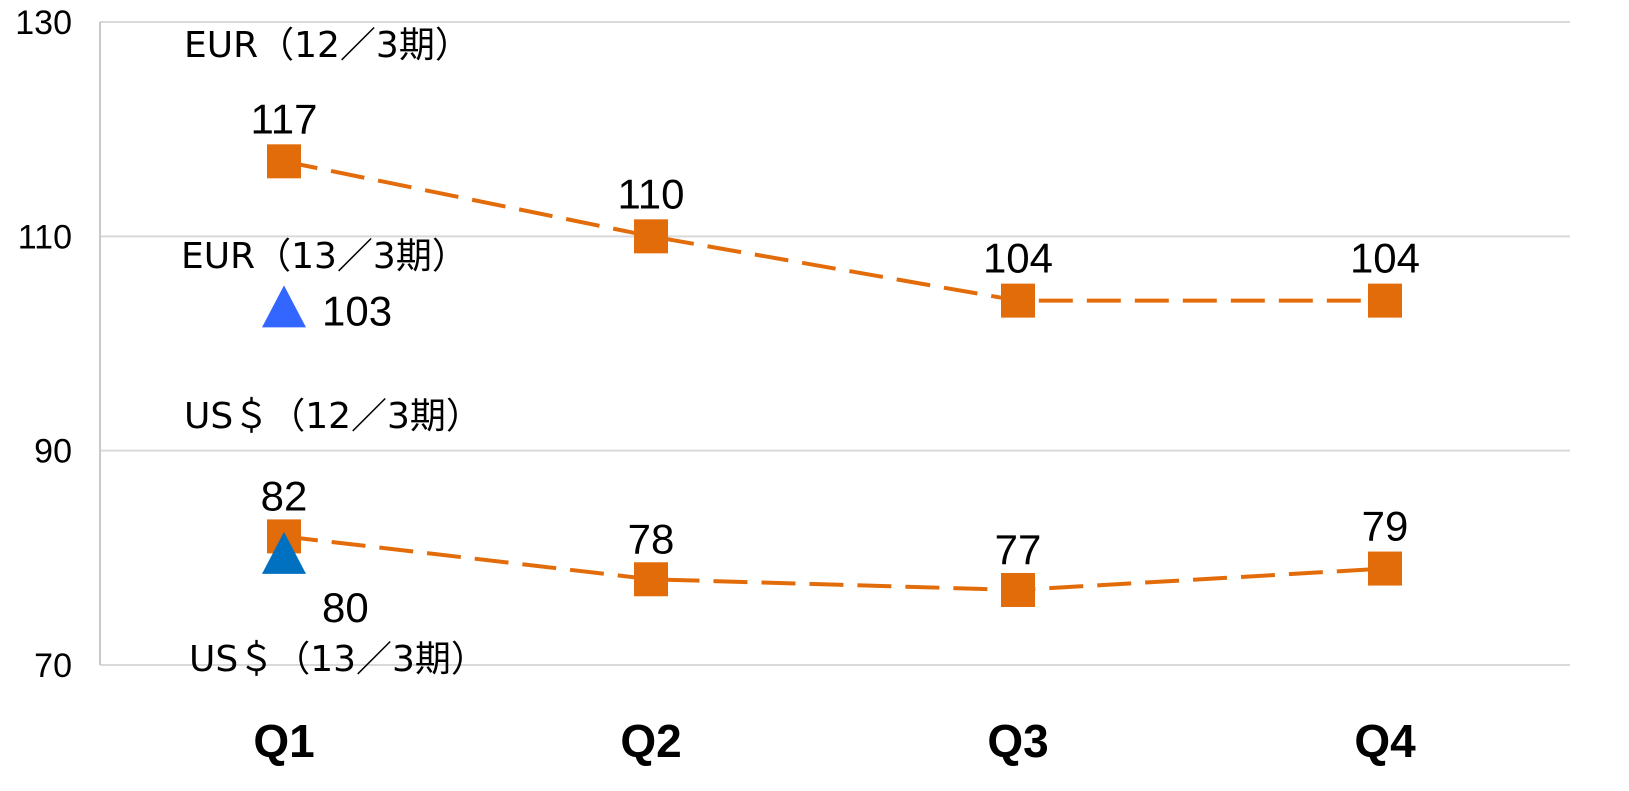  What do you see at coordinates (345, 607) in the screenshot?
I see `data-label: 80` at bounding box center [345, 607].